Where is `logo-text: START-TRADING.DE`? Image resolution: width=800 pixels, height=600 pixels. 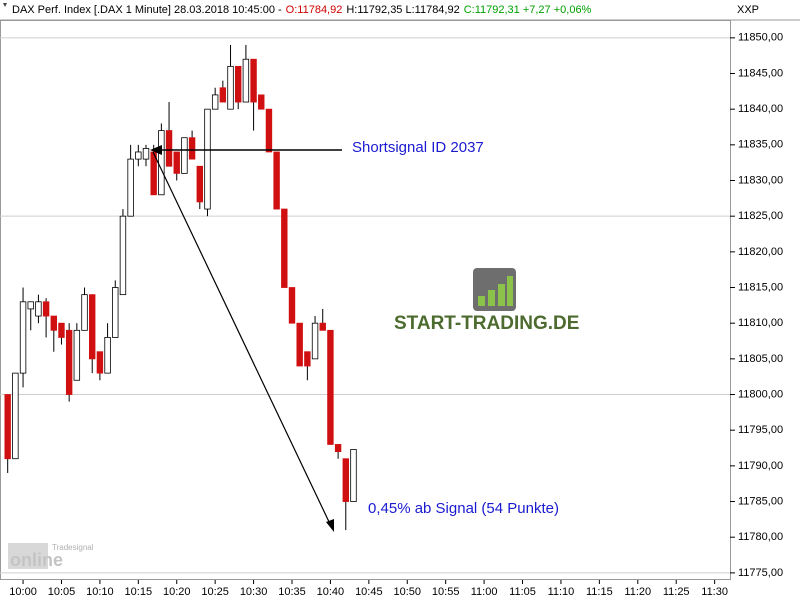
logo-text: START-TRADING.DE is located at coordinates (486, 323).